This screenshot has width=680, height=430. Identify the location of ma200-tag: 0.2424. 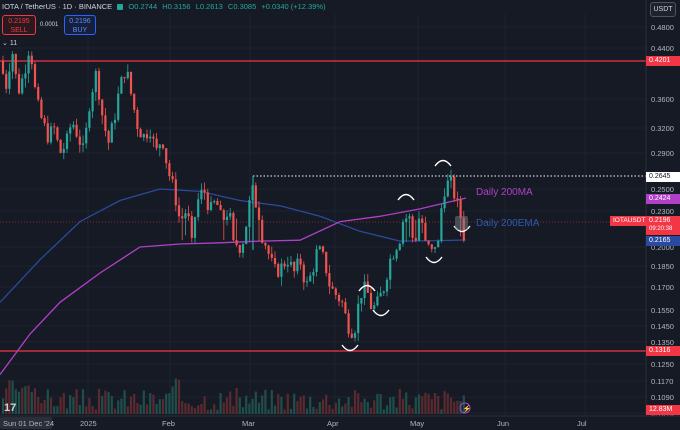
(663, 199).